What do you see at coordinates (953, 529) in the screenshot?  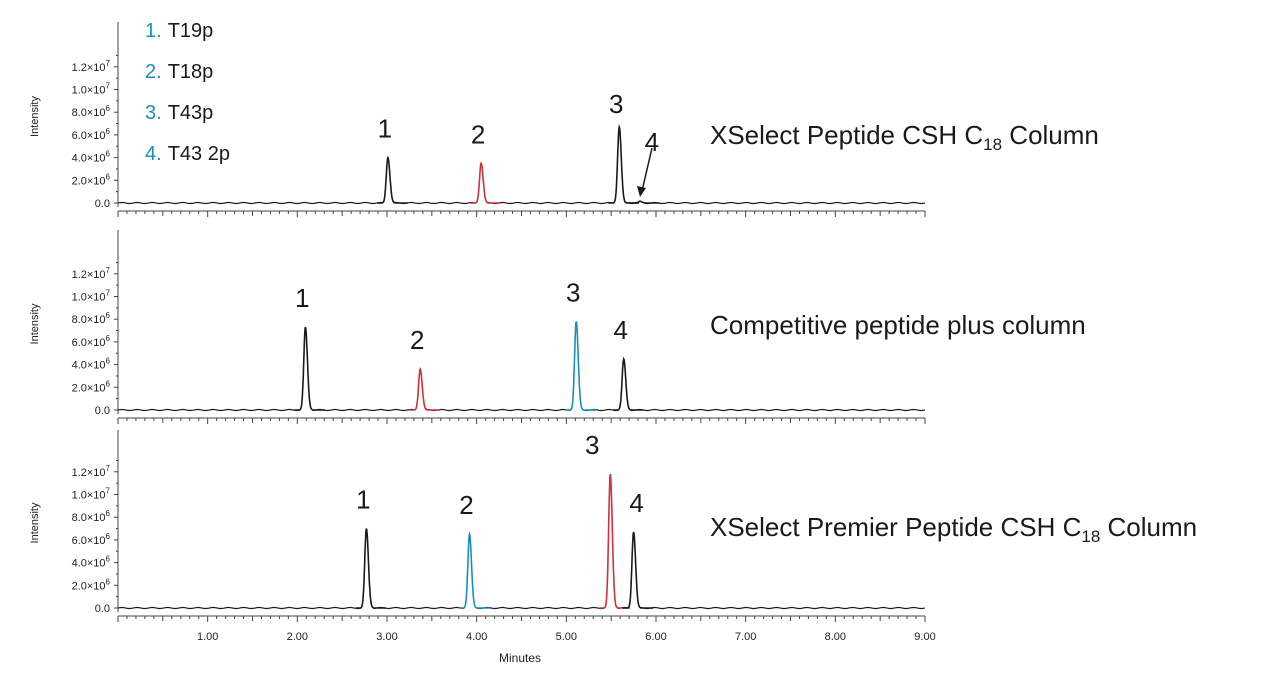 I see `column-label: XSelect Premier Peptide CSH C18 Column` at bounding box center [953, 529].